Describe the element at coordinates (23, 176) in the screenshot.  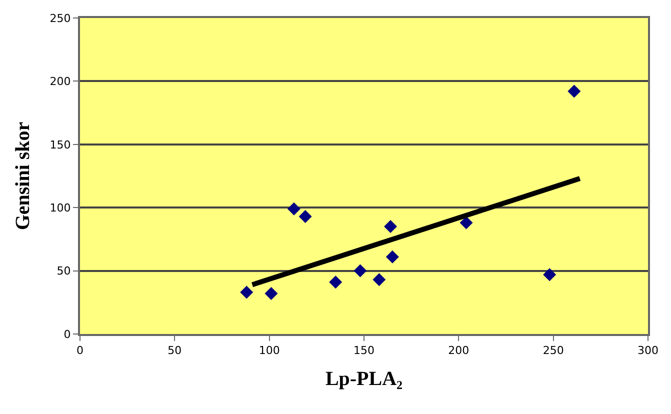
I see `y-axis-title: Gensini skor` at that location.